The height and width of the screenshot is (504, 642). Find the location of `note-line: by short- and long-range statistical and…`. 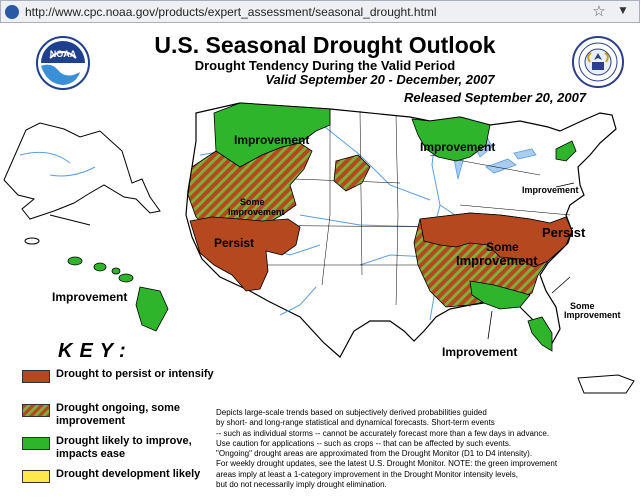

note-line: by short- and long-range statistical and… is located at coordinates (355, 423).